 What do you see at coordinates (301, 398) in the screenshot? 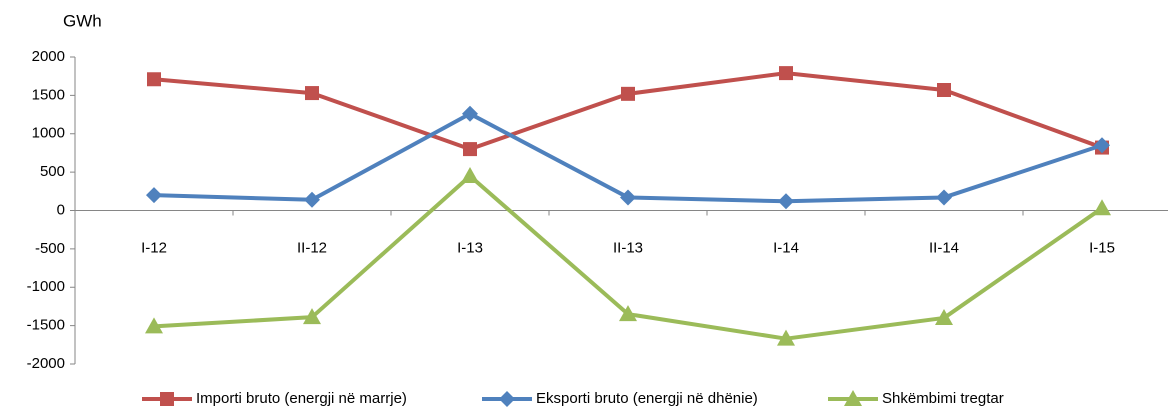
I see `legend-label: Importi bruto (energji në marrje)` at bounding box center [301, 398].